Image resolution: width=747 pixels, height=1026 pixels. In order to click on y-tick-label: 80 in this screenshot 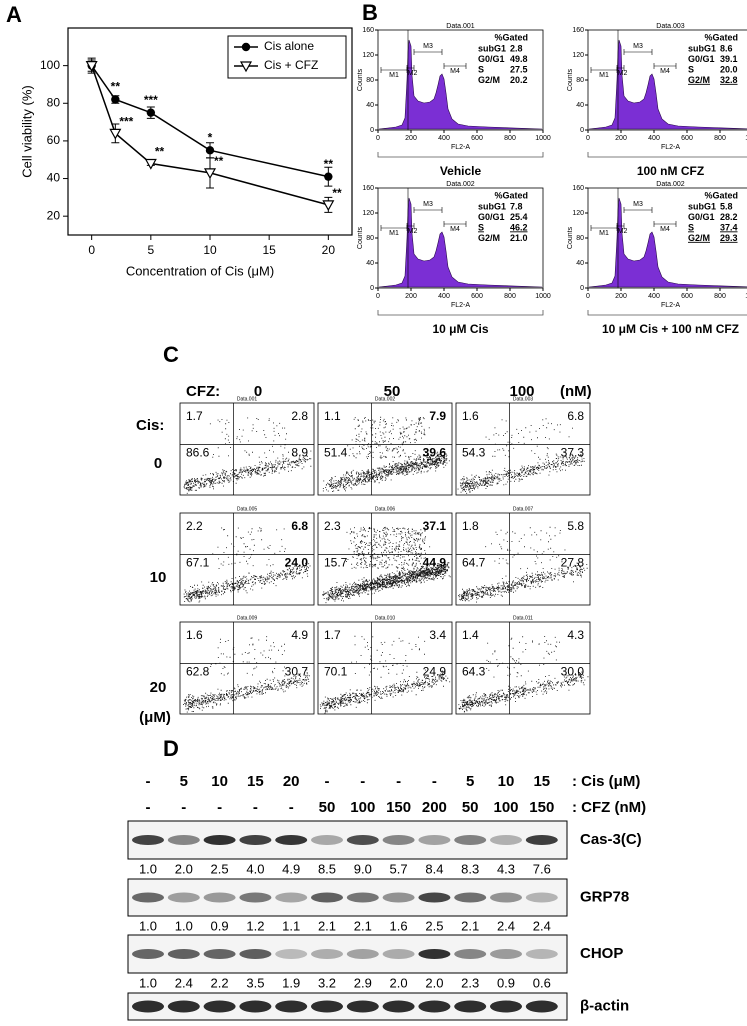, I will do `click(580, 238)`.